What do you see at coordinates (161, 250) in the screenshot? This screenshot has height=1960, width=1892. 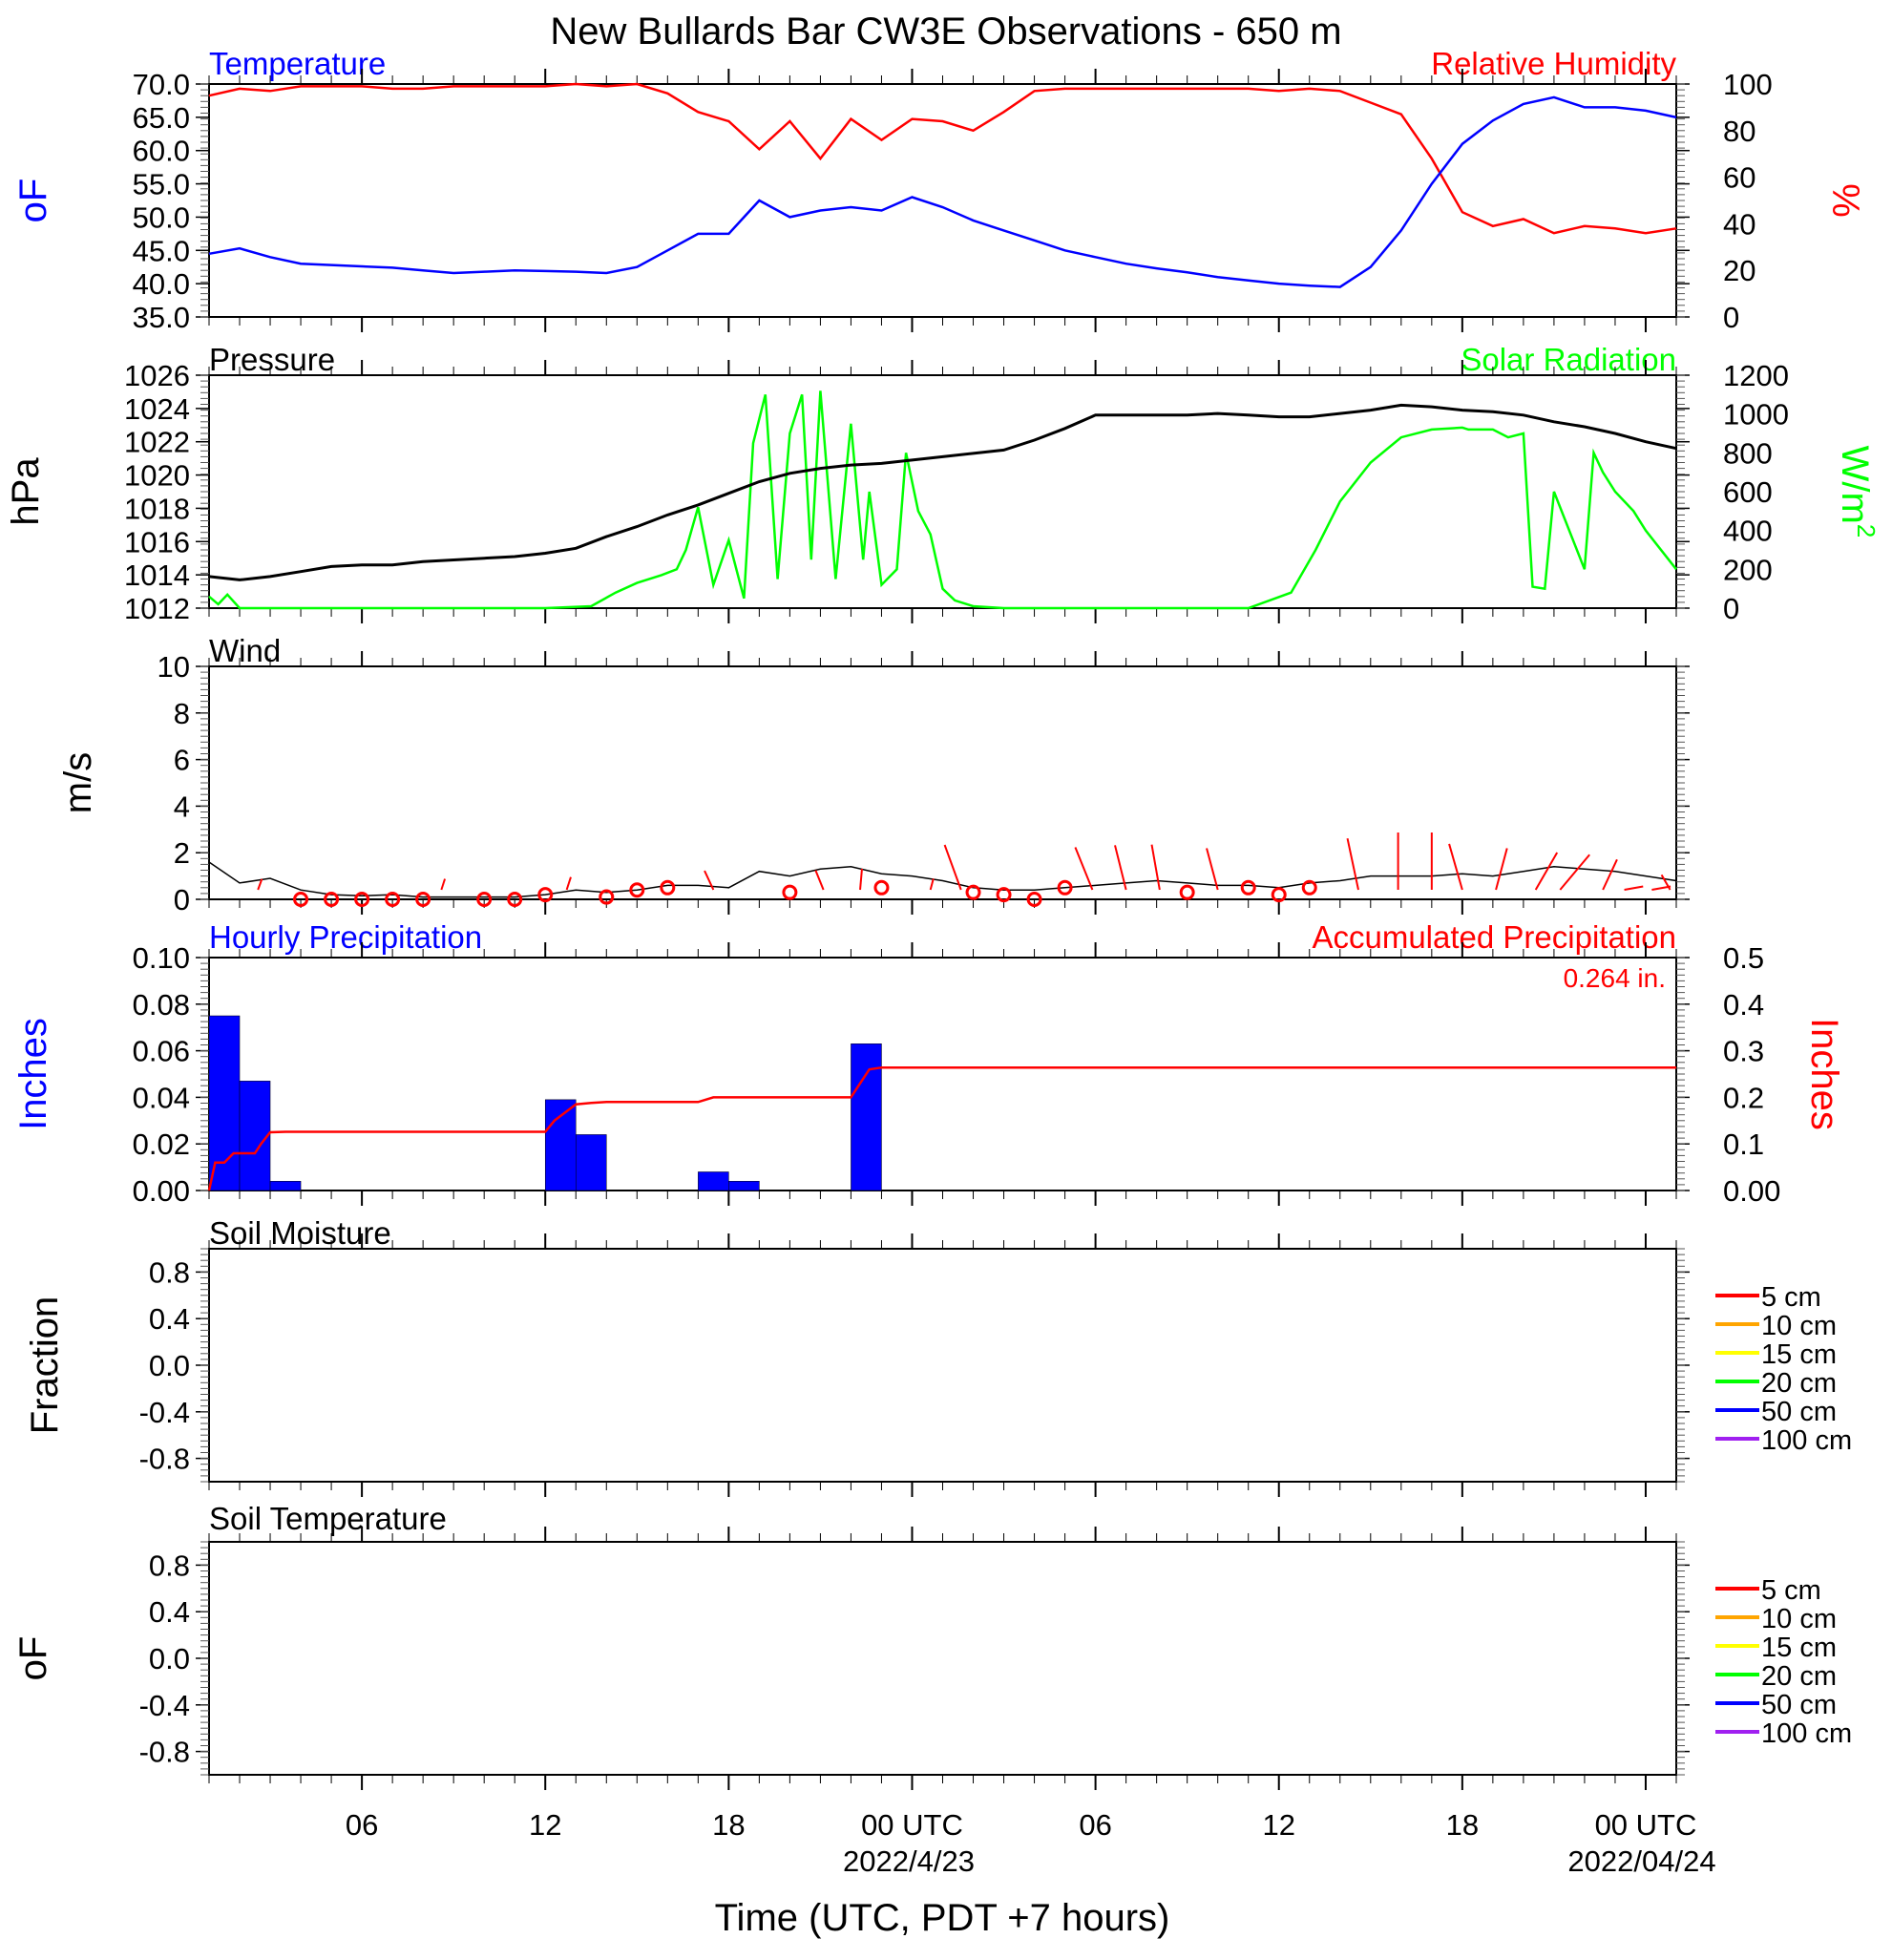 I see `p1-left-tick-label: 45.0` at bounding box center [161, 250].